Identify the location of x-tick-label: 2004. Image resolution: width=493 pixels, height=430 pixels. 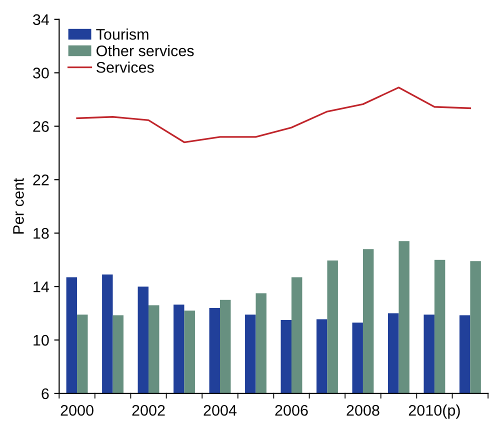
(220, 410).